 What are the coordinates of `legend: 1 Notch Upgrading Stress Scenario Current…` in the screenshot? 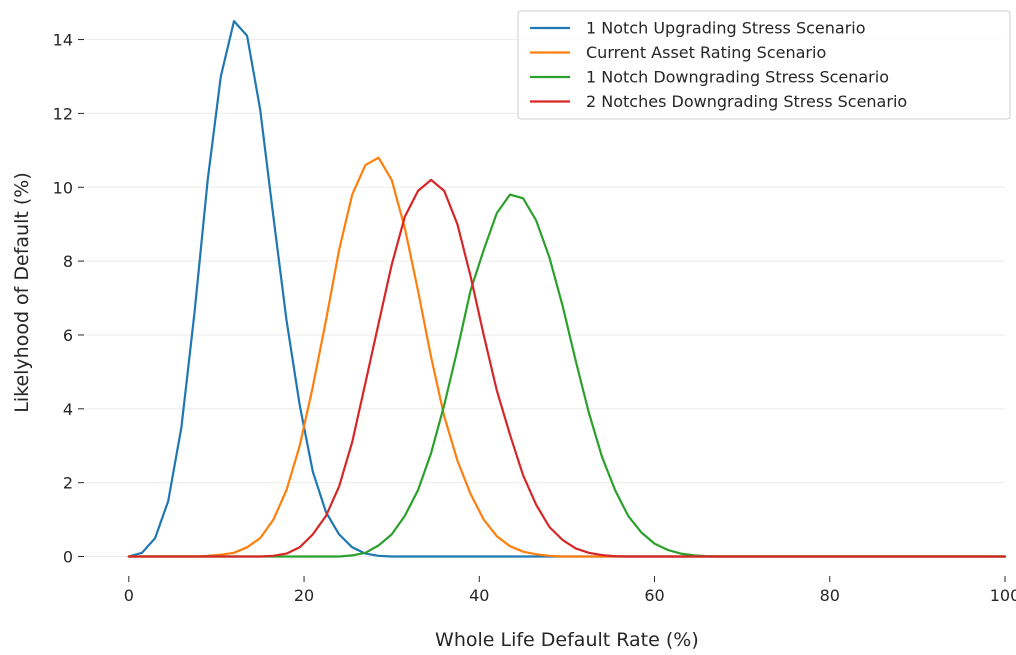 It's located at (764, 65).